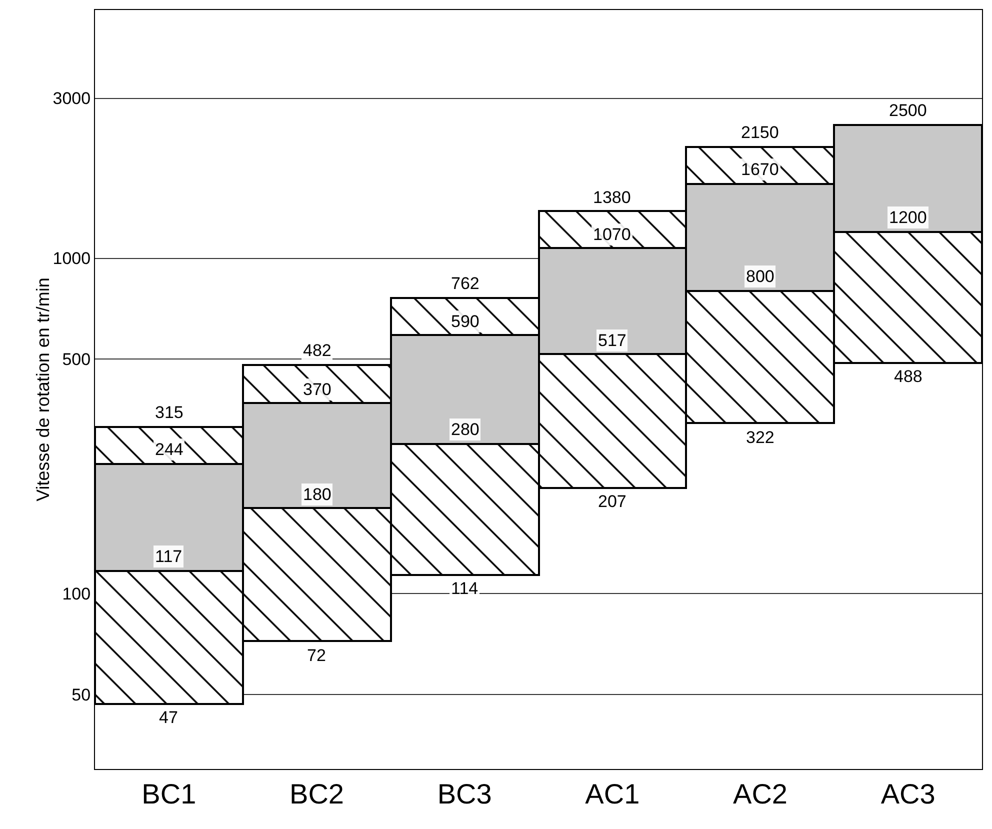  I want to click on annotation: 280, so click(465, 429).